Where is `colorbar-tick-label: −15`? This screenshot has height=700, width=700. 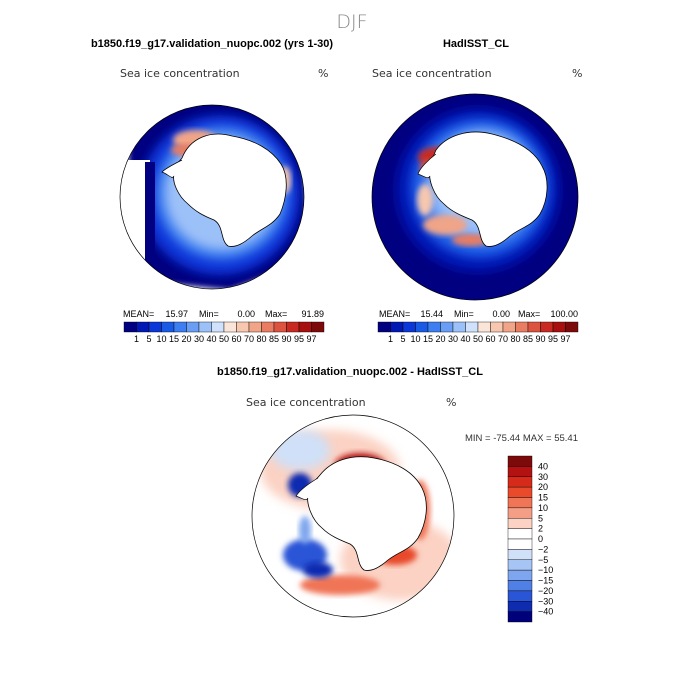
colorbar-tick-label: −15 is located at coordinates (545, 581).